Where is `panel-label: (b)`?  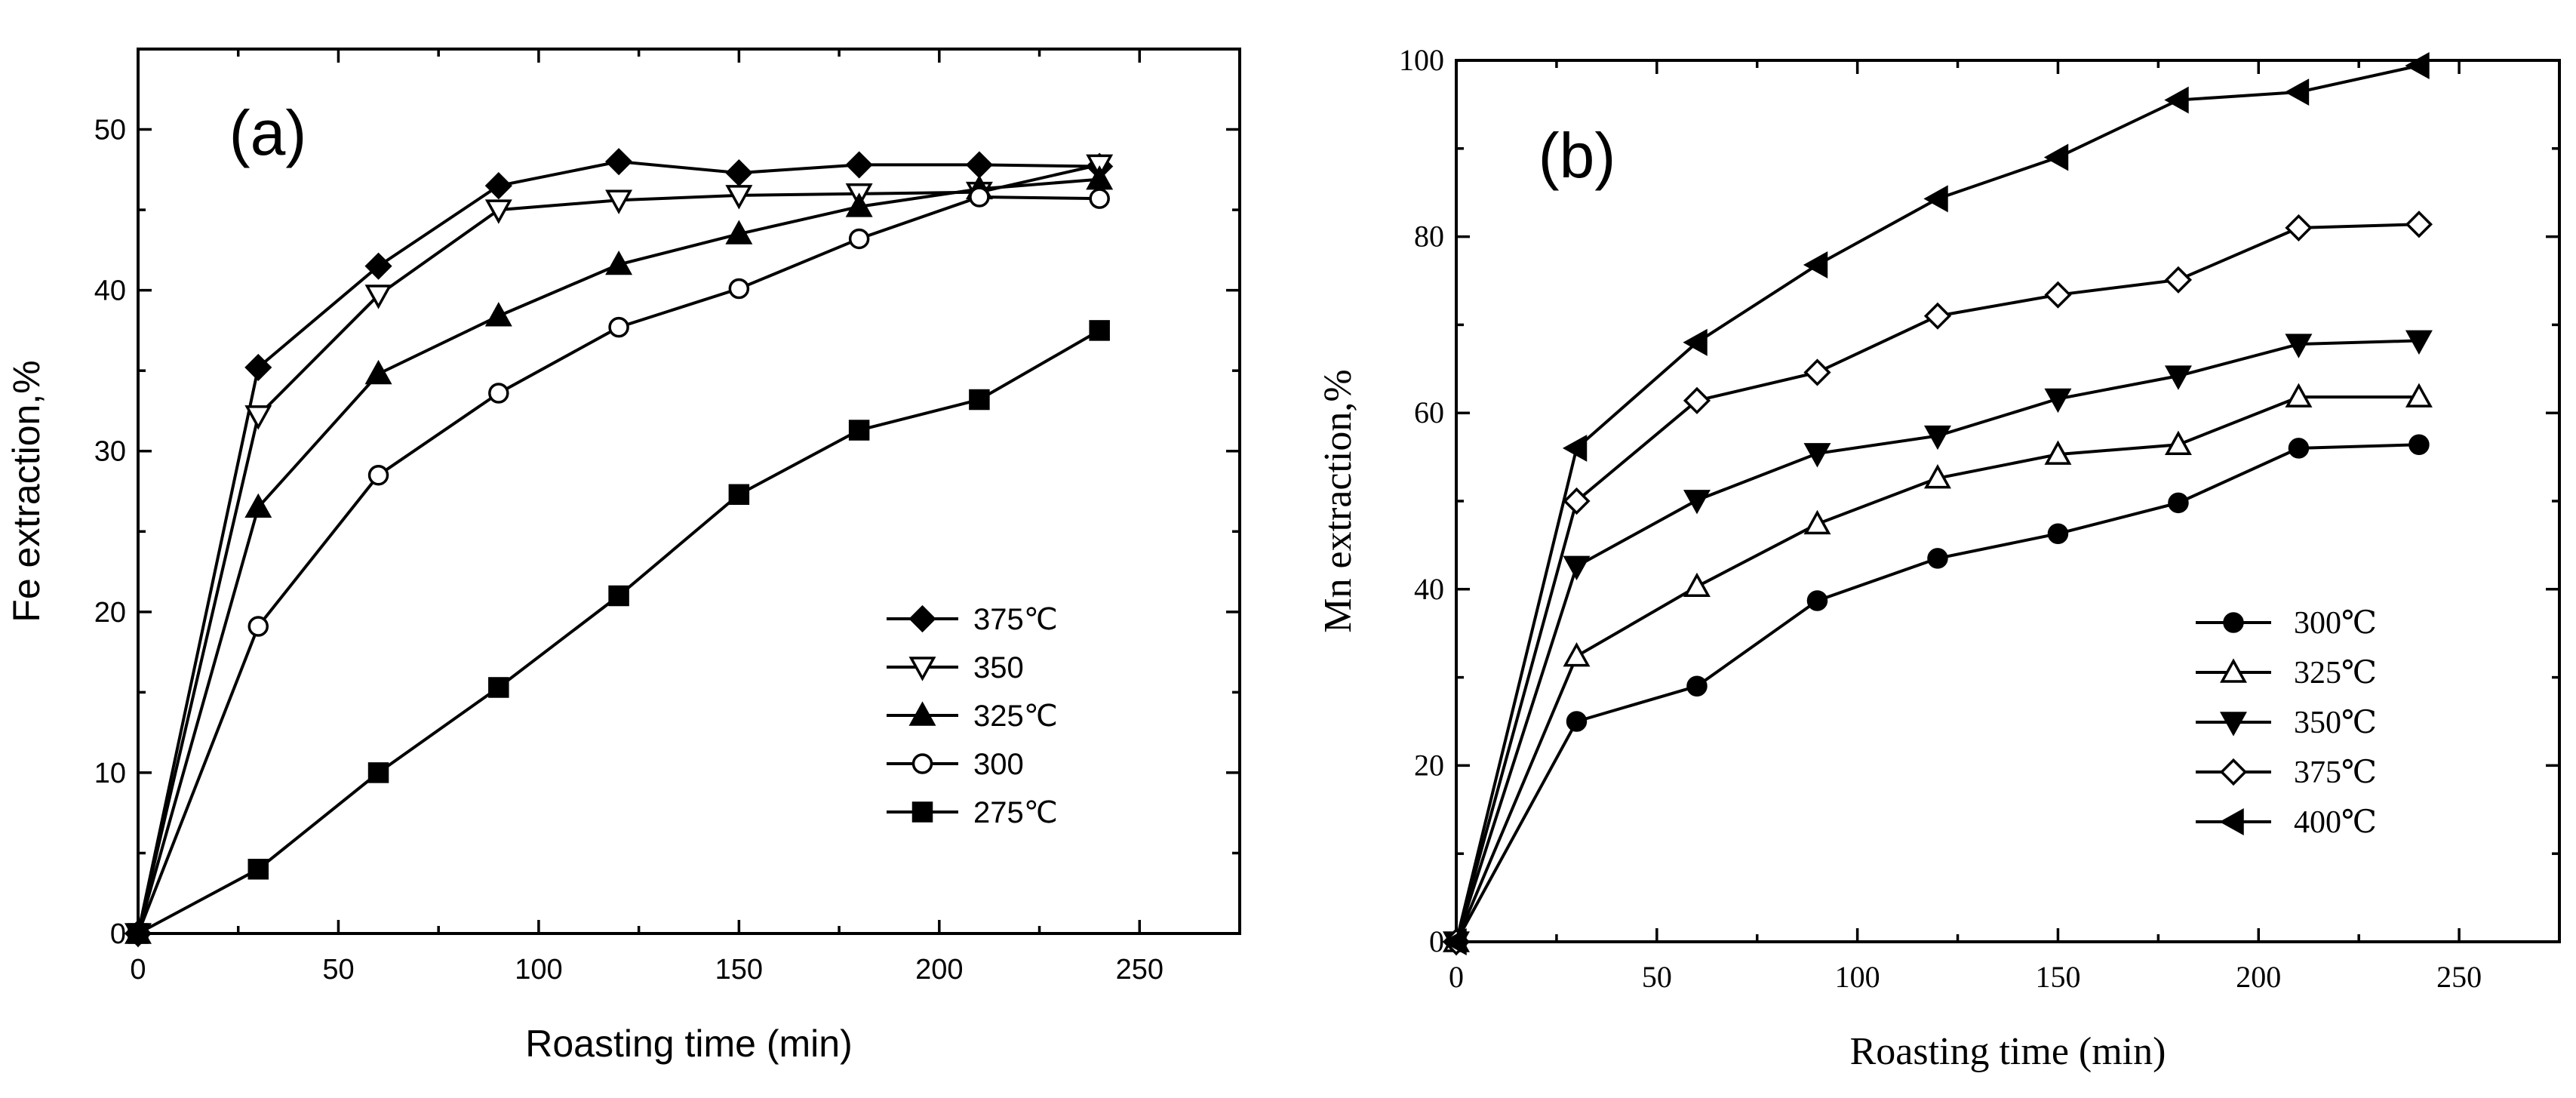
panel-label: (b) is located at coordinates (1577, 155).